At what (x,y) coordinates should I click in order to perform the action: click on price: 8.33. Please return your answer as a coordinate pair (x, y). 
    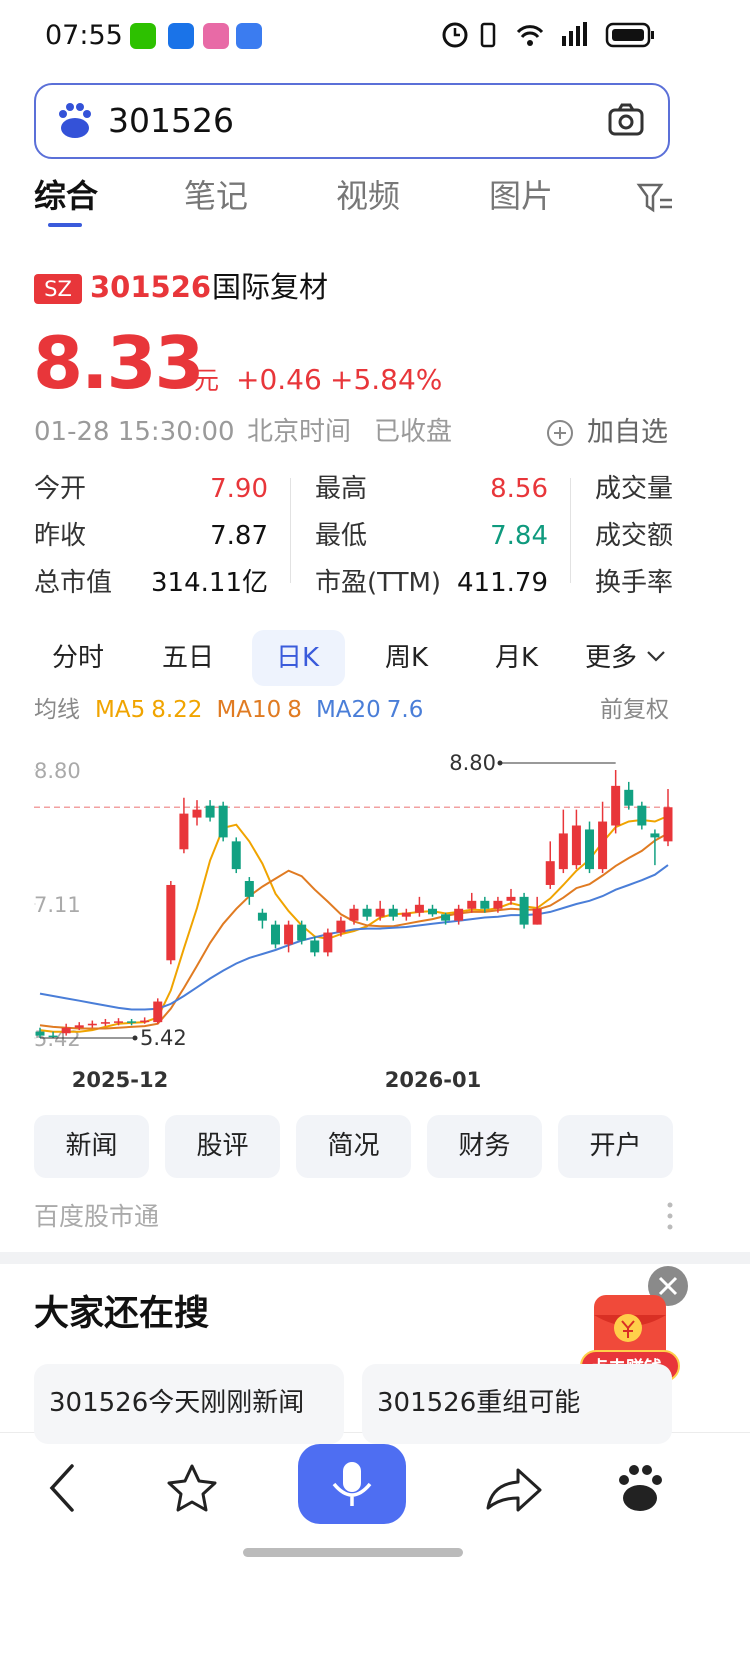
    Looking at the image, I should click on (119, 363).